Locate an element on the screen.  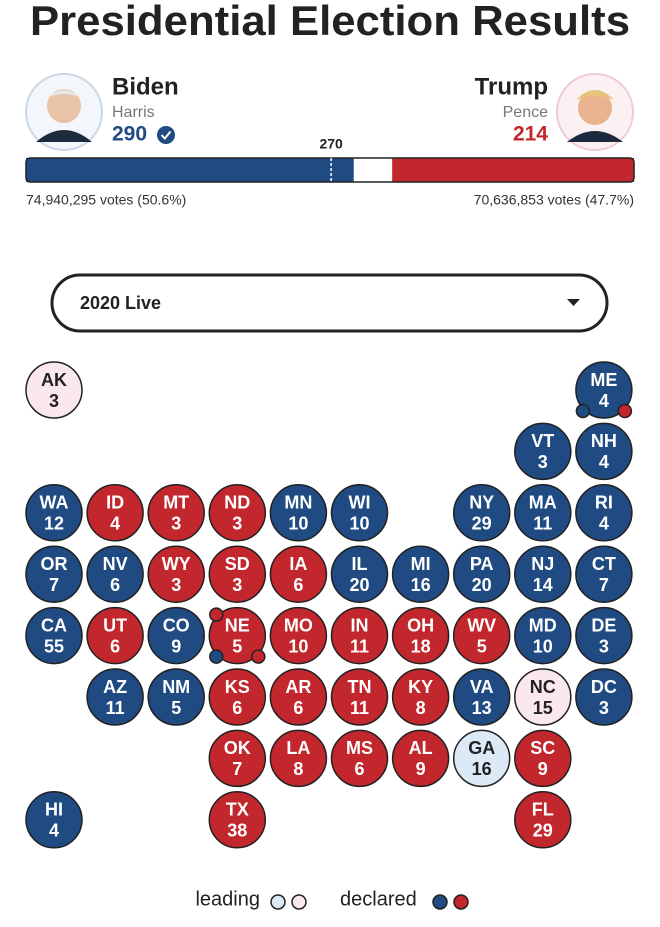
state-tile: OR7 is located at coordinates (54, 574).